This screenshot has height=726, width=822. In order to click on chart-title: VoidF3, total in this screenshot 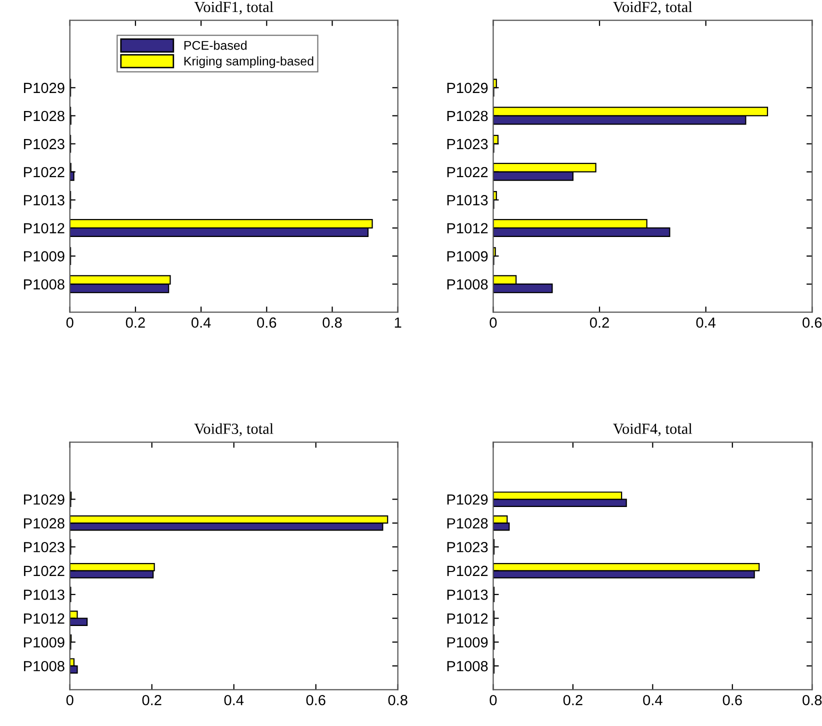, I will do `click(234, 429)`.